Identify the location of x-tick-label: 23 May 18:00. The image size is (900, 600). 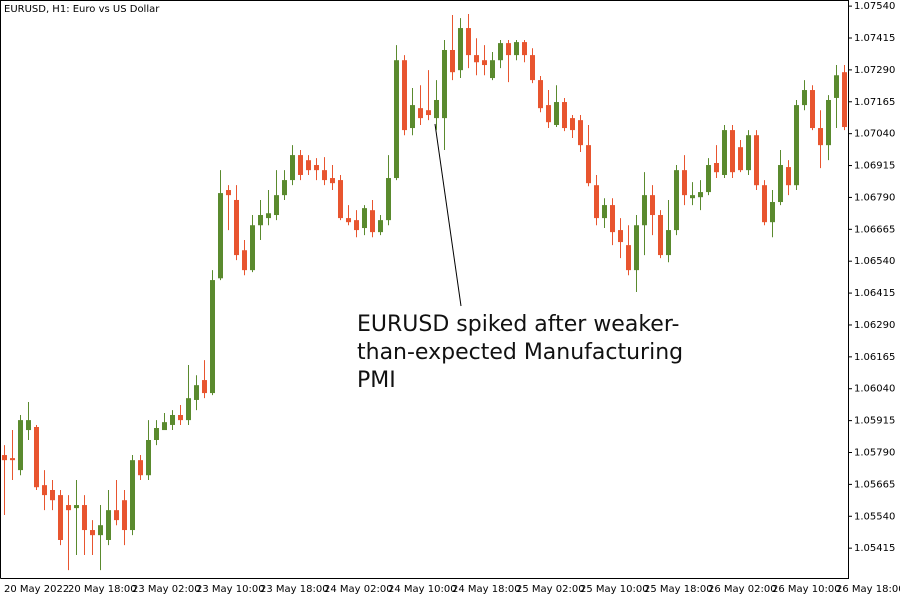
(294, 589).